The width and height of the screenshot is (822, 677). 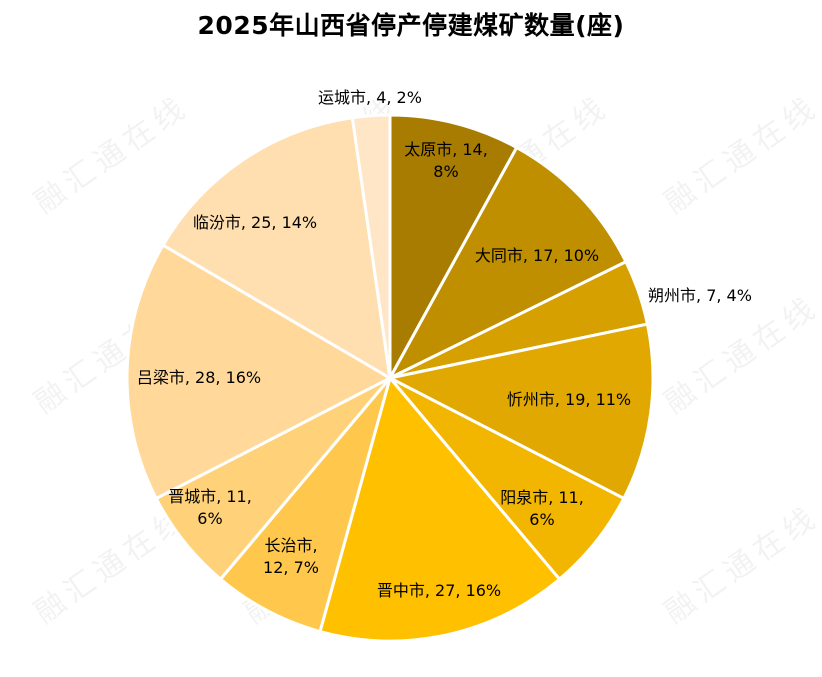 What do you see at coordinates (542, 508) in the screenshot?
I see `slice-label-5: 阳泉市, 11, 6%` at bounding box center [542, 508].